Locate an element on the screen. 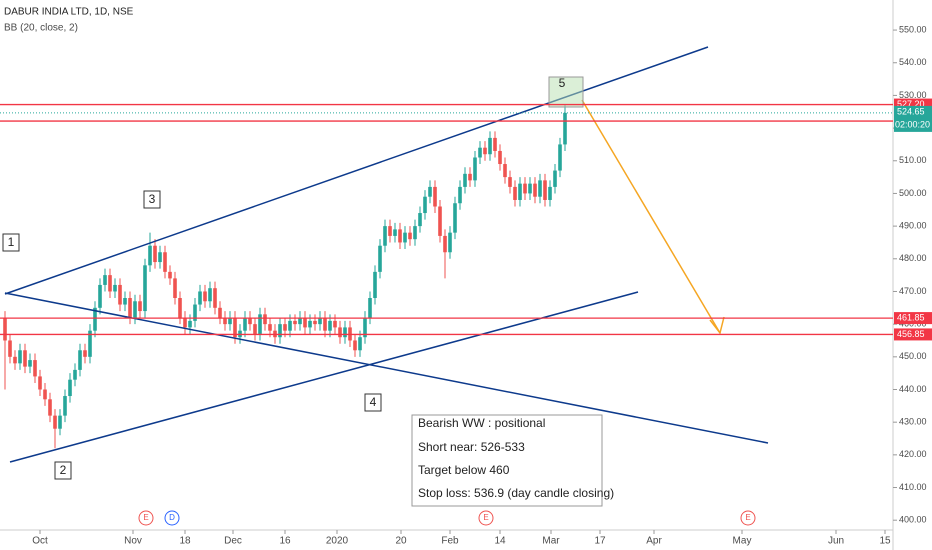 The image size is (932, 550). x-tick-label: 17 is located at coordinates (600, 541).